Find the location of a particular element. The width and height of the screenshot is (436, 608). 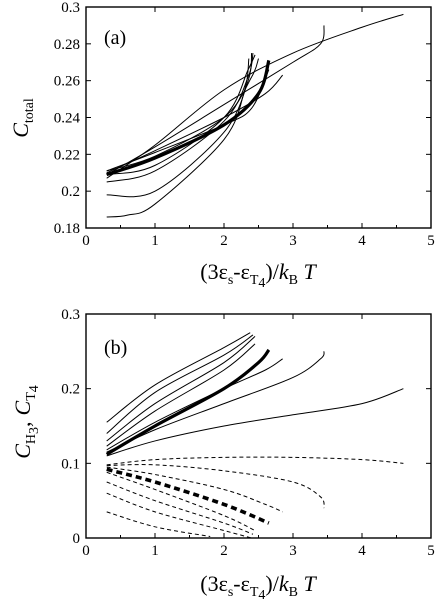

y-tick-label: 0.24 is located at coordinates (67, 119).